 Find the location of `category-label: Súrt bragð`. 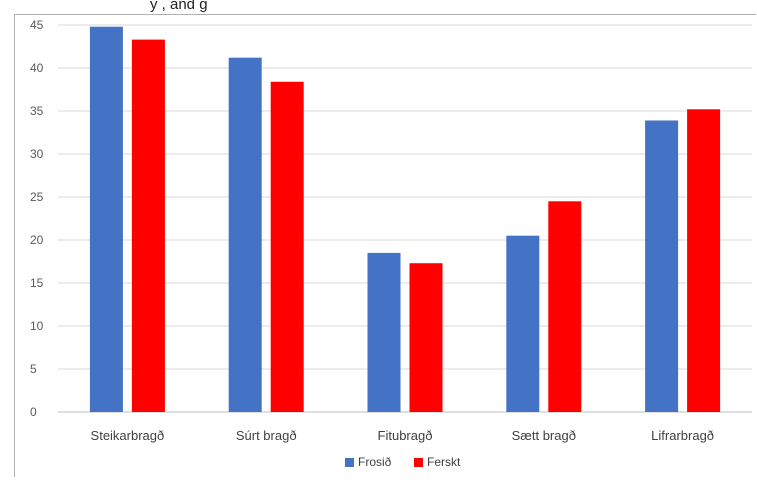

category-label: Súrt bragð is located at coordinates (266, 435).